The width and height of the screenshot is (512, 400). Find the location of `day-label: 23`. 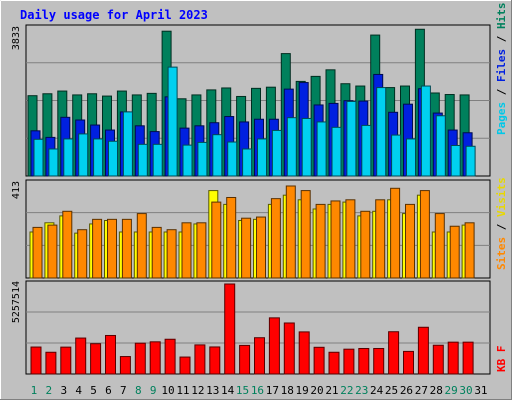

day-label: 23 is located at coordinates (361, 390).